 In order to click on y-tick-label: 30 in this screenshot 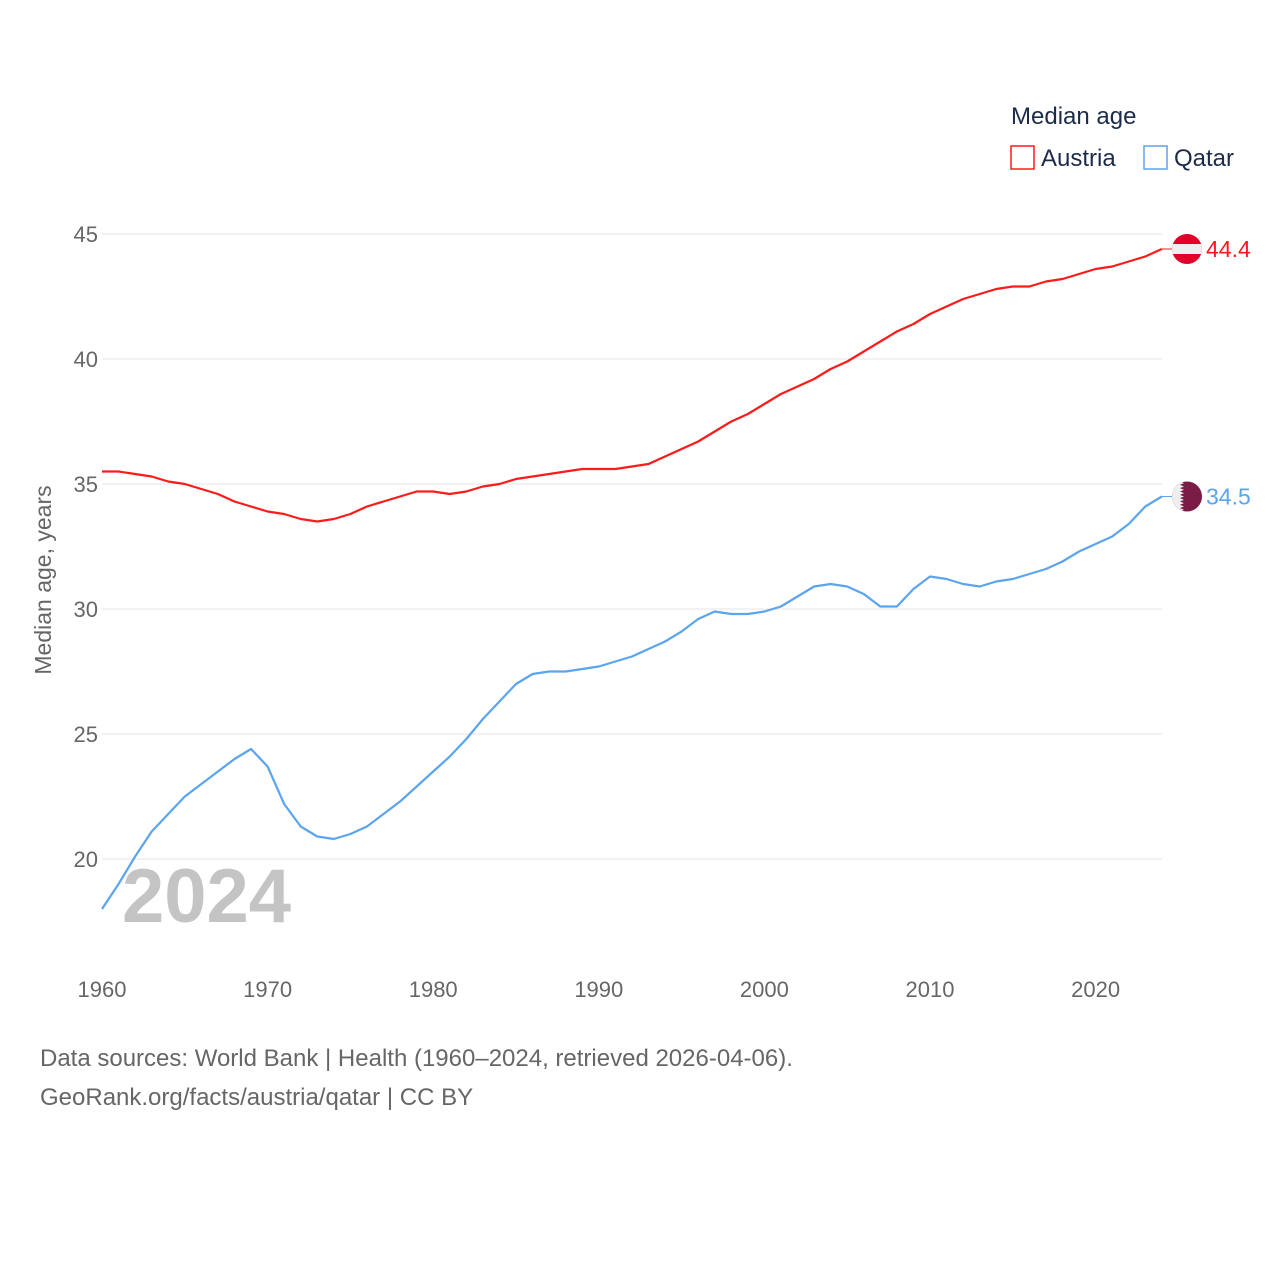, I will do `click(86, 609)`.